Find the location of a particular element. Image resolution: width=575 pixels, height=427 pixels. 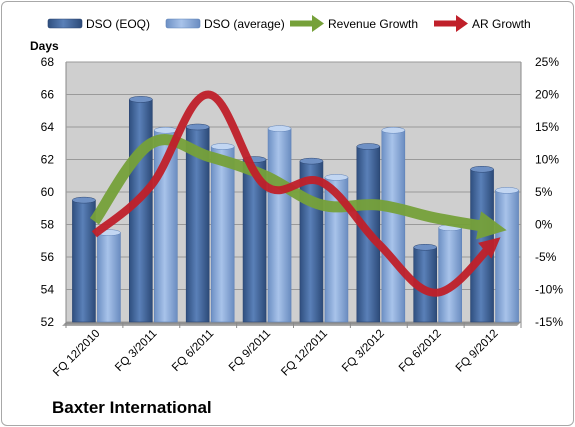

y-right-tick-label: -15% is located at coordinates (549, 322).